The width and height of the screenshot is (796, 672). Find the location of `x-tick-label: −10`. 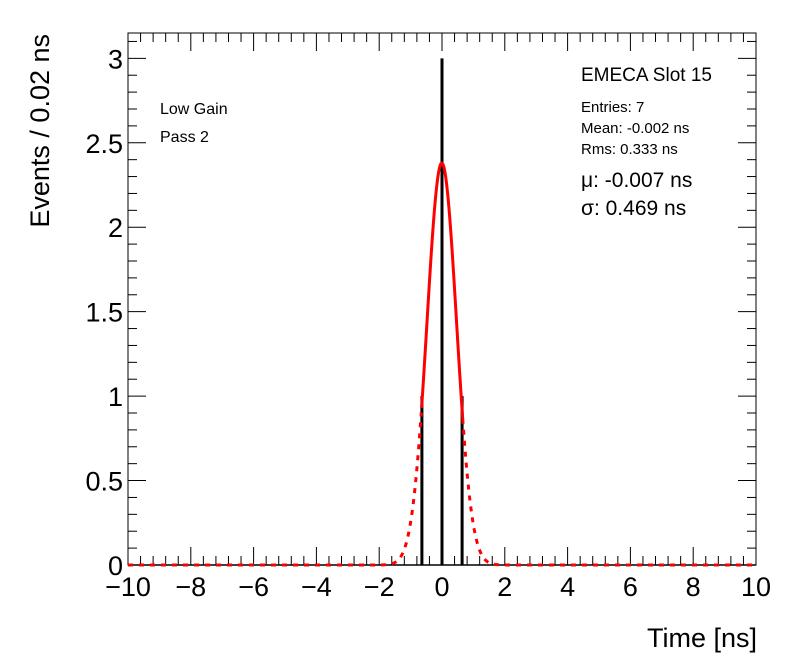

x-tick-label: −10 is located at coordinates (128, 587).